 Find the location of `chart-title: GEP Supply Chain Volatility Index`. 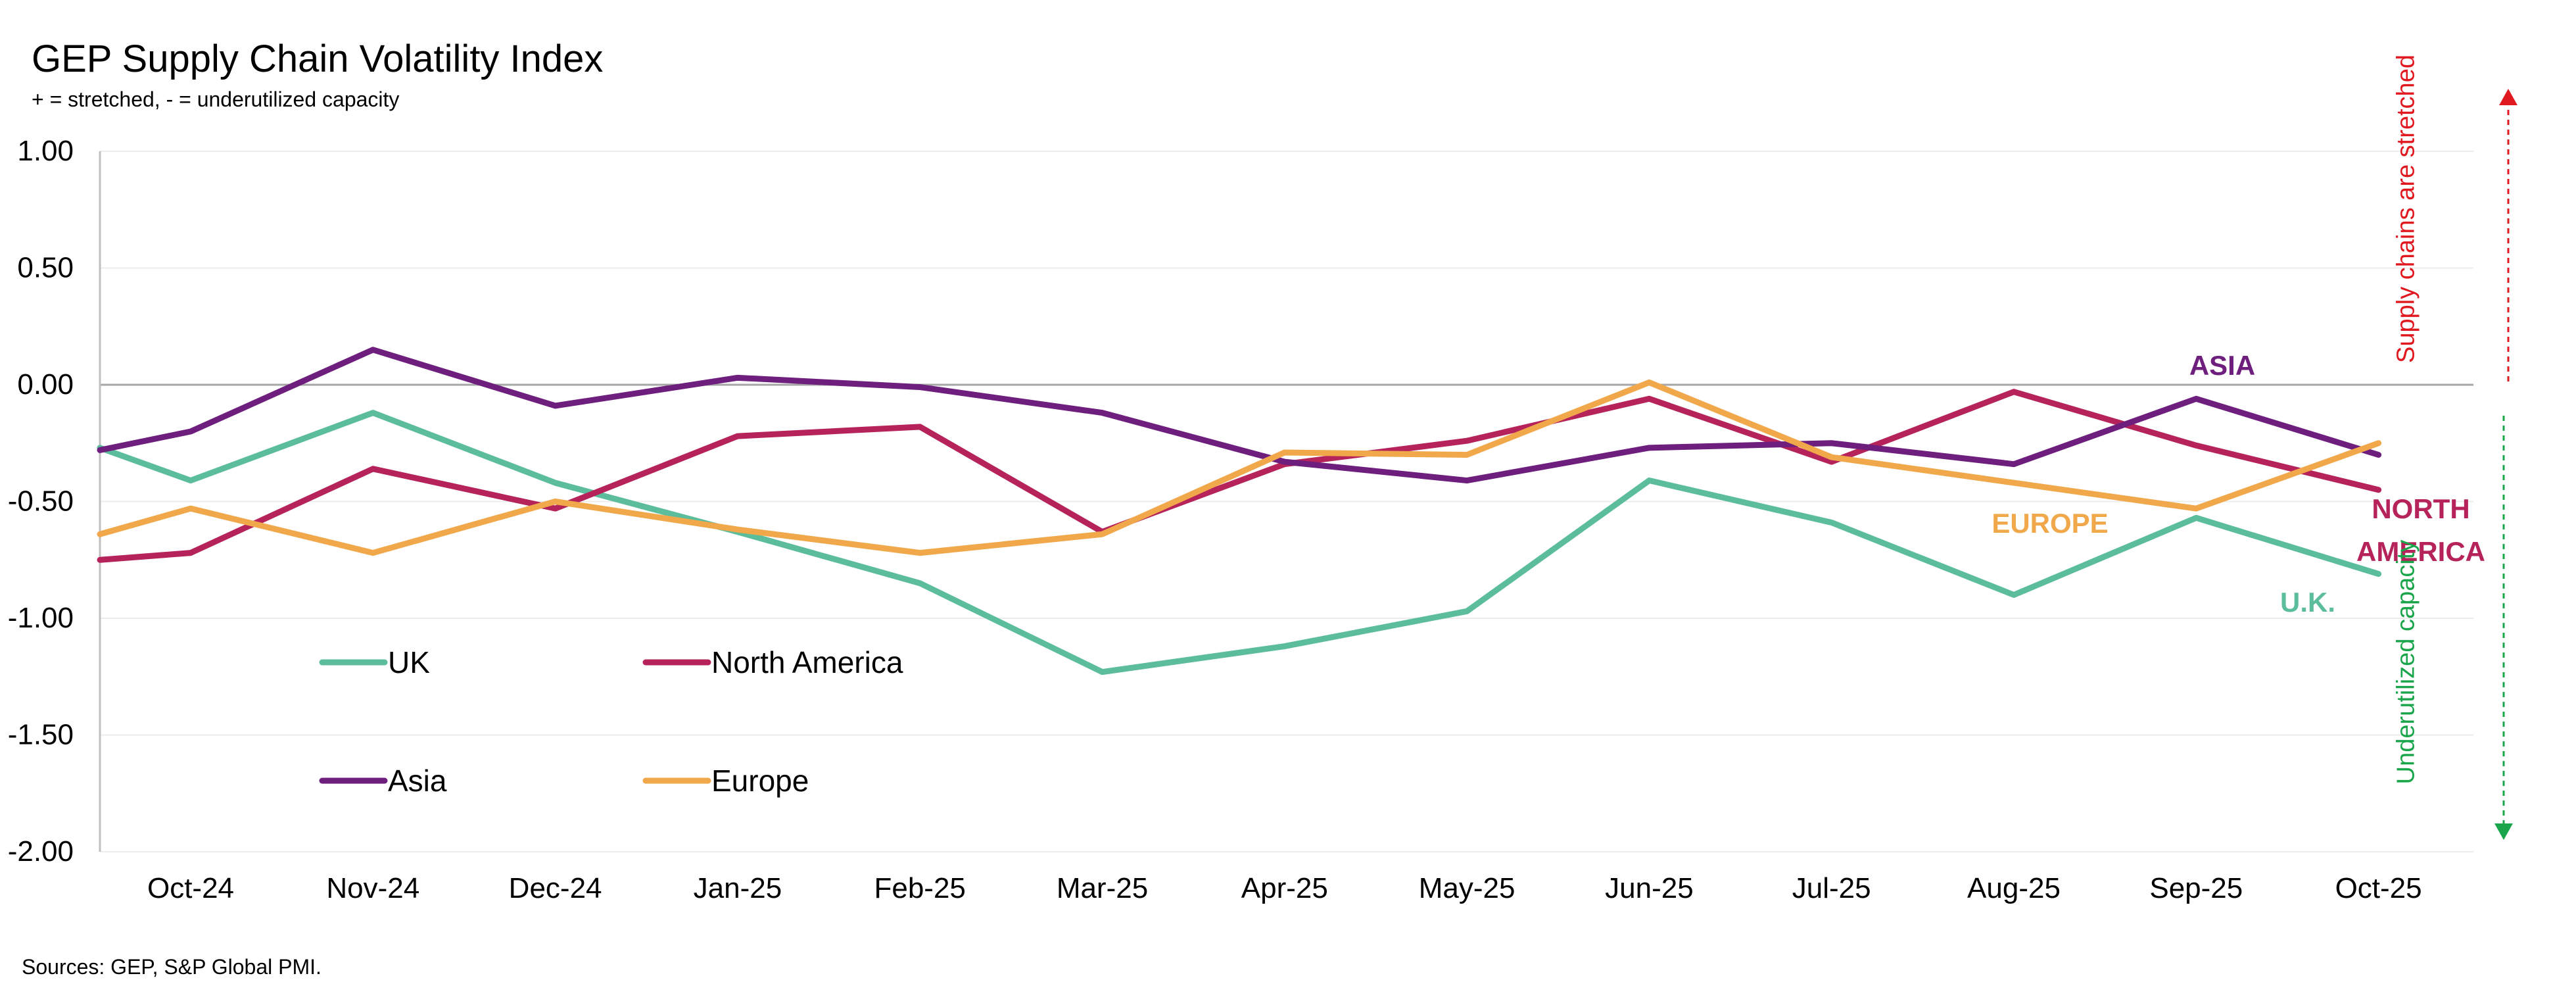

chart-title: GEP Supply Chain Volatility Index is located at coordinates (318, 58).